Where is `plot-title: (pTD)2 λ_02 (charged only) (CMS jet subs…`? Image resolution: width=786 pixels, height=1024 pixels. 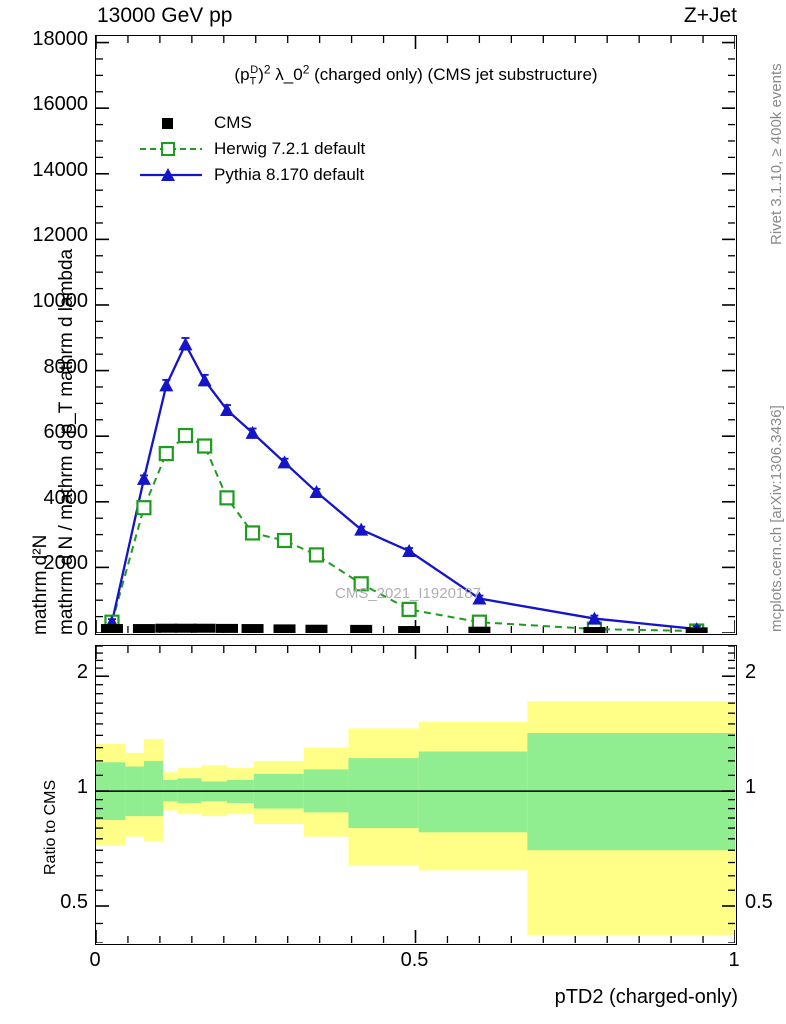 plot-title: (pTD)2 λ_02 (charged only) (CMS jet subs… is located at coordinates (416, 74).